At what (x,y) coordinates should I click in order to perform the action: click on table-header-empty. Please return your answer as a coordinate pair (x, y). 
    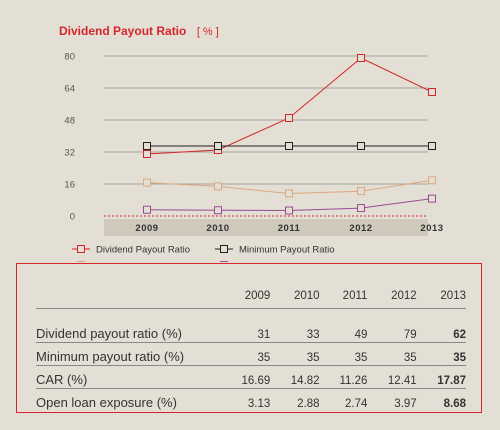
    Looking at the image, I should click on (128, 286).